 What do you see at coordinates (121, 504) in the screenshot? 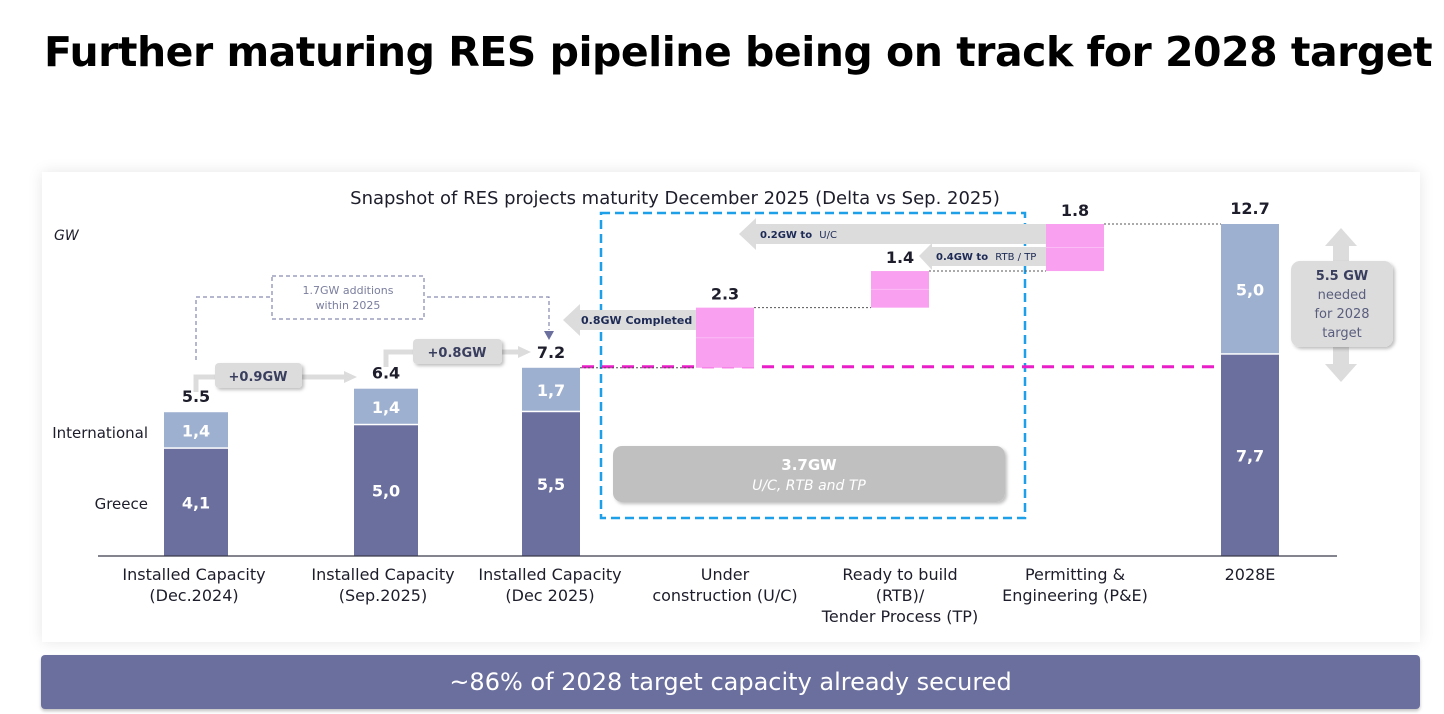
I see `legend-greece: Greece` at bounding box center [121, 504].